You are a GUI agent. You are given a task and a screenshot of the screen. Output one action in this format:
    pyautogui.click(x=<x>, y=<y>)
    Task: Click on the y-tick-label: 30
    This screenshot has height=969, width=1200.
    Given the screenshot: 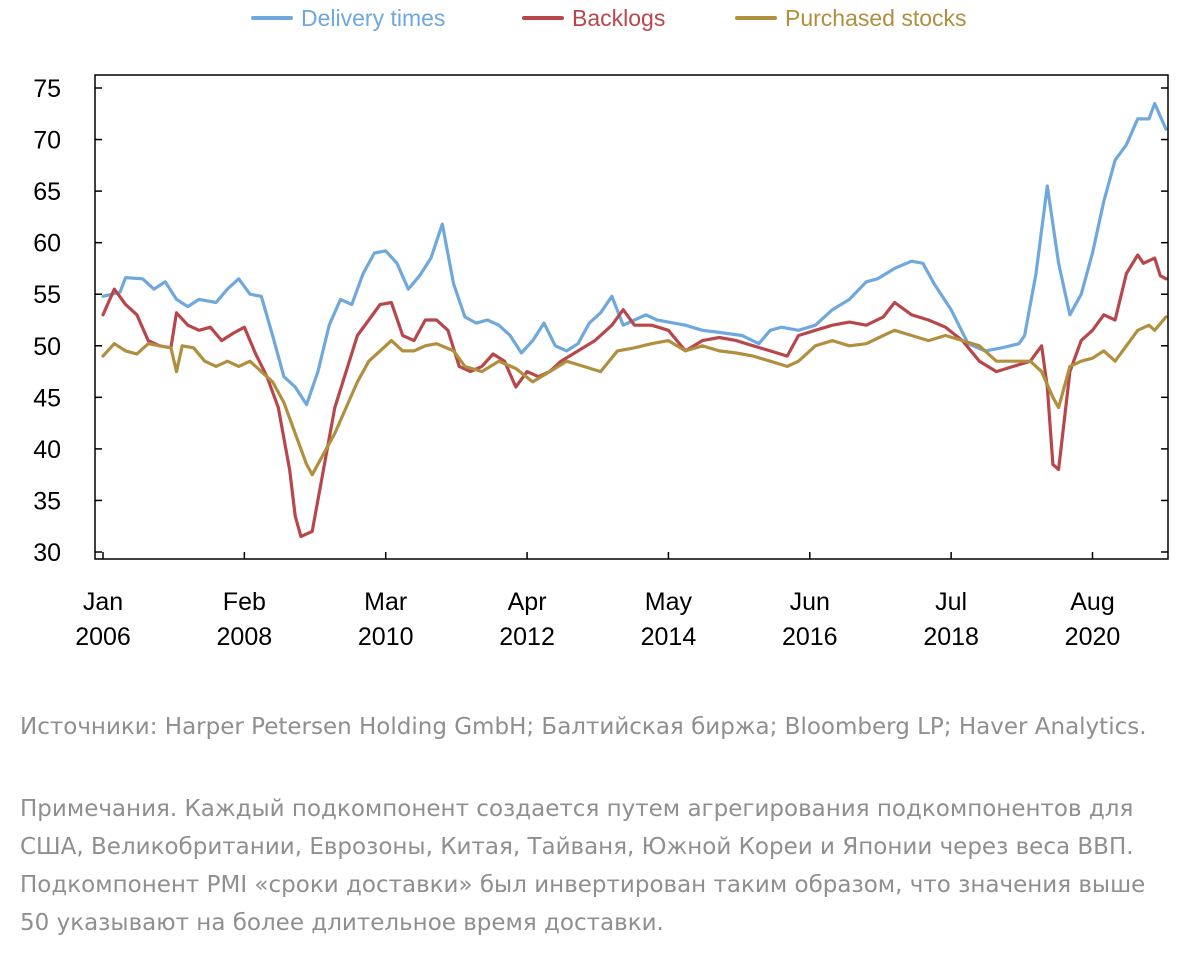 What is the action you would take?
    pyautogui.click(x=47, y=553)
    